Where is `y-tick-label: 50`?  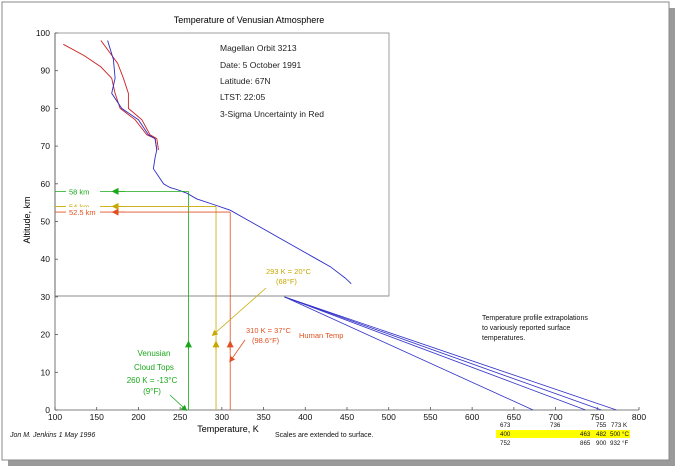 y-tick-label: 50 is located at coordinates (46, 222).